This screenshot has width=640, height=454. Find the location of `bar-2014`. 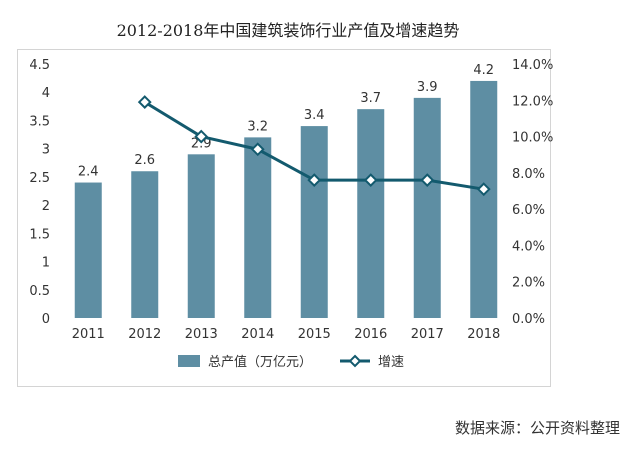

bar-2014 is located at coordinates (258, 227).